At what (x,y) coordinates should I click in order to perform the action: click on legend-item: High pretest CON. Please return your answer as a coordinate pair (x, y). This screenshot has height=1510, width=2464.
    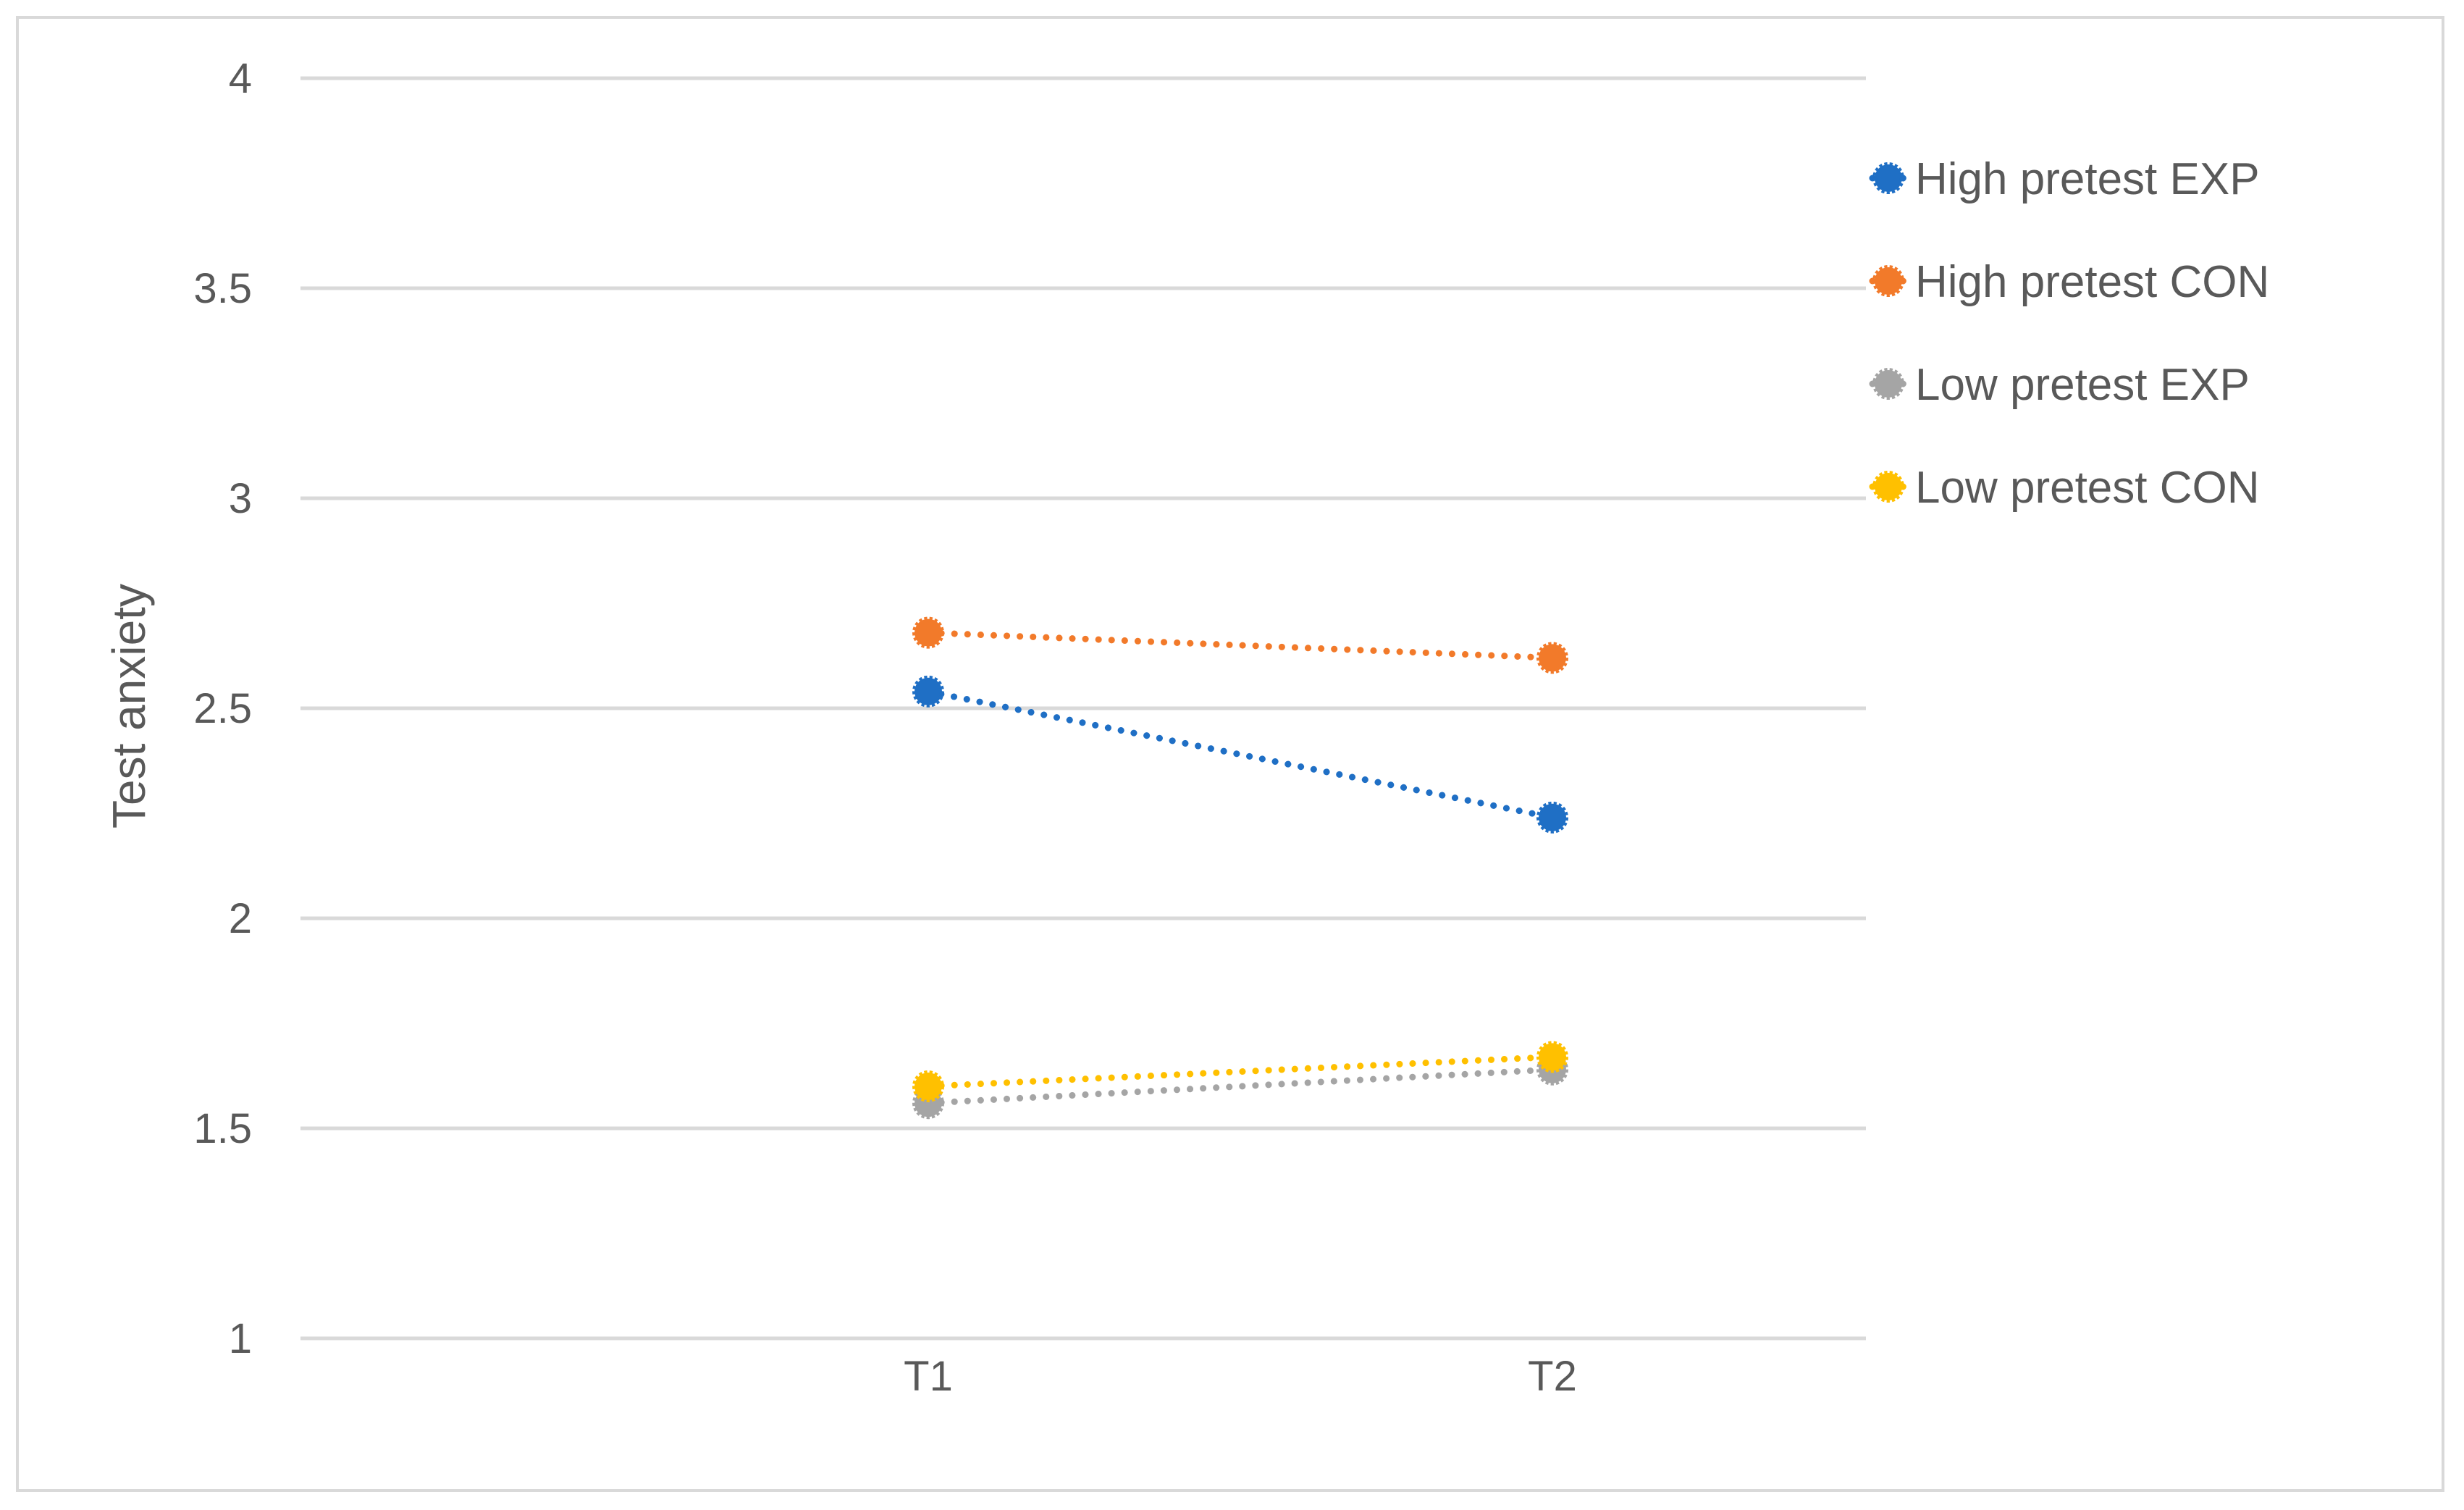
    Looking at the image, I should click on (2069, 282).